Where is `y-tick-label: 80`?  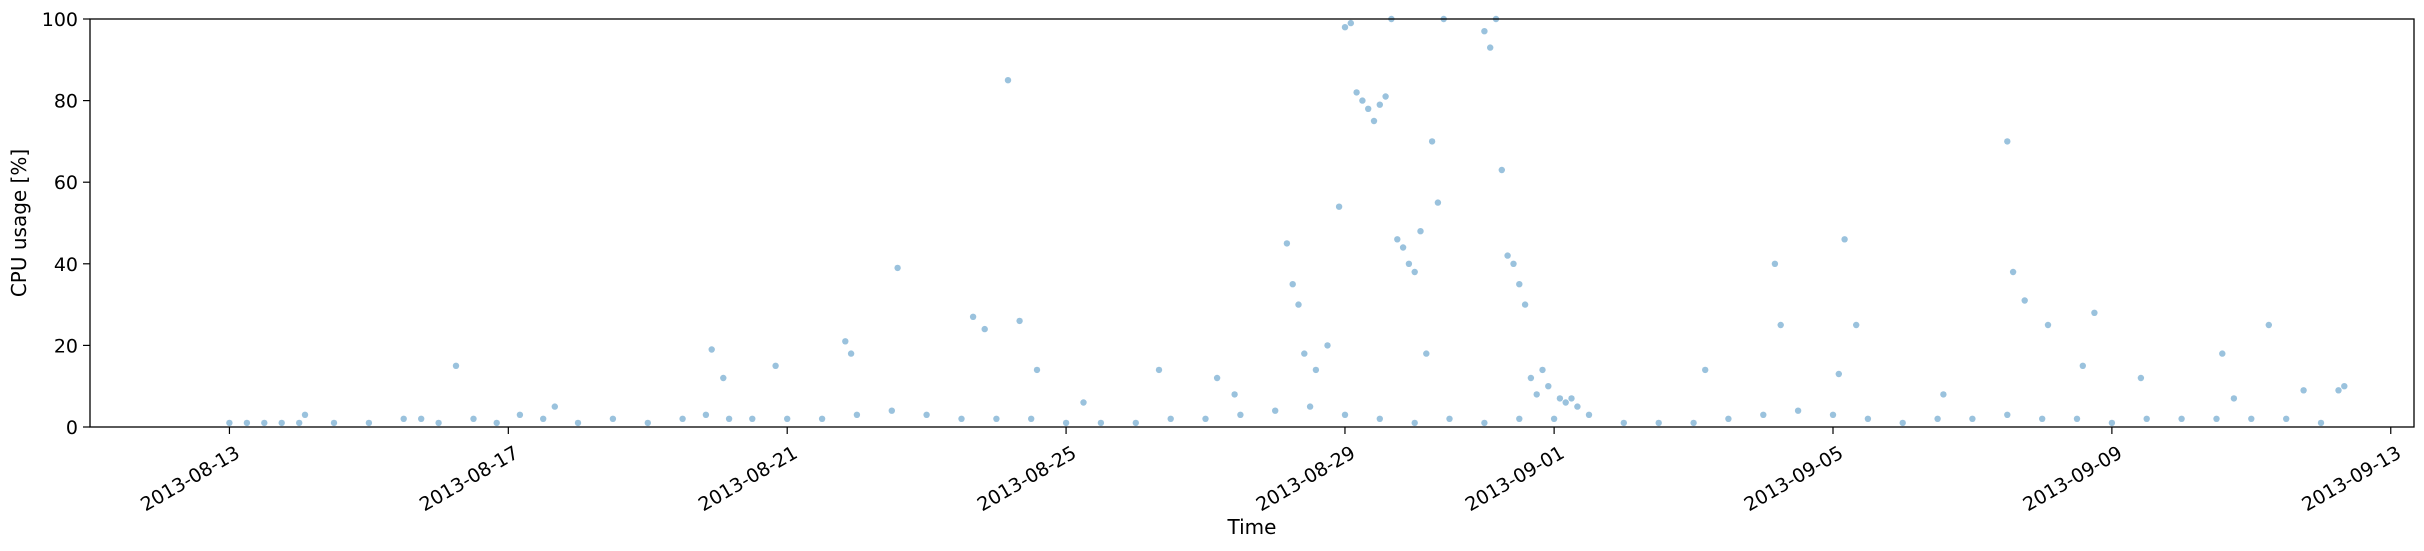 y-tick-label: 80 is located at coordinates (66, 102).